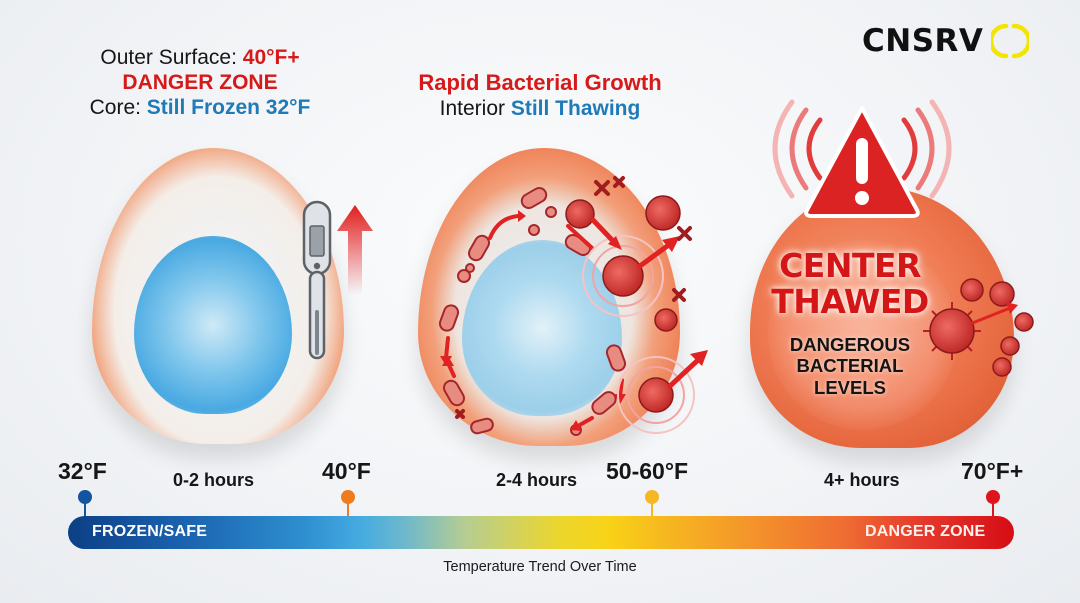 The image size is (1080, 603). I want to click on title-line-1: CENTER, so click(850, 265).